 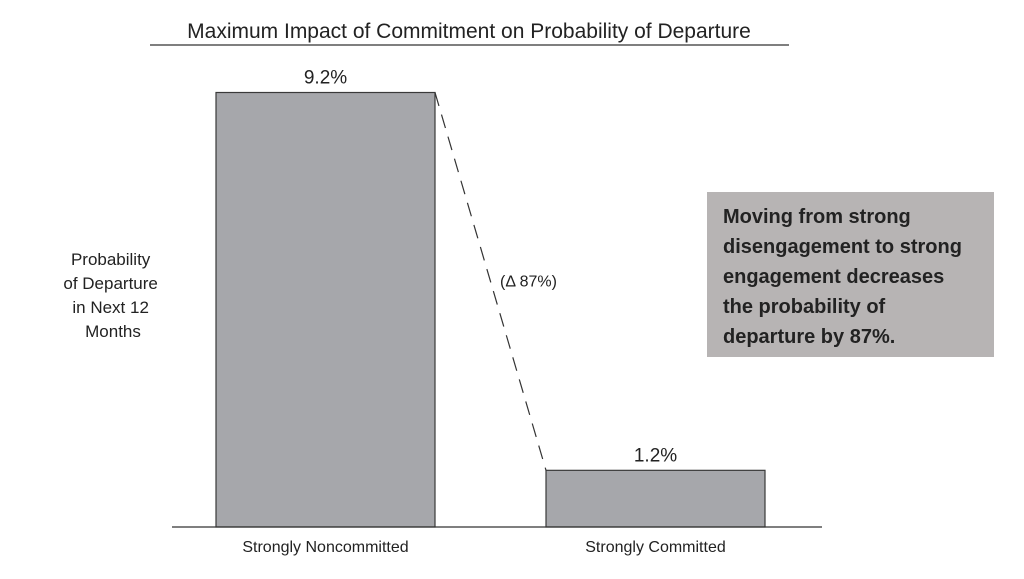 What do you see at coordinates (655, 498) in the screenshot?
I see `bar-strongly-committed` at bounding box center [655, 498].